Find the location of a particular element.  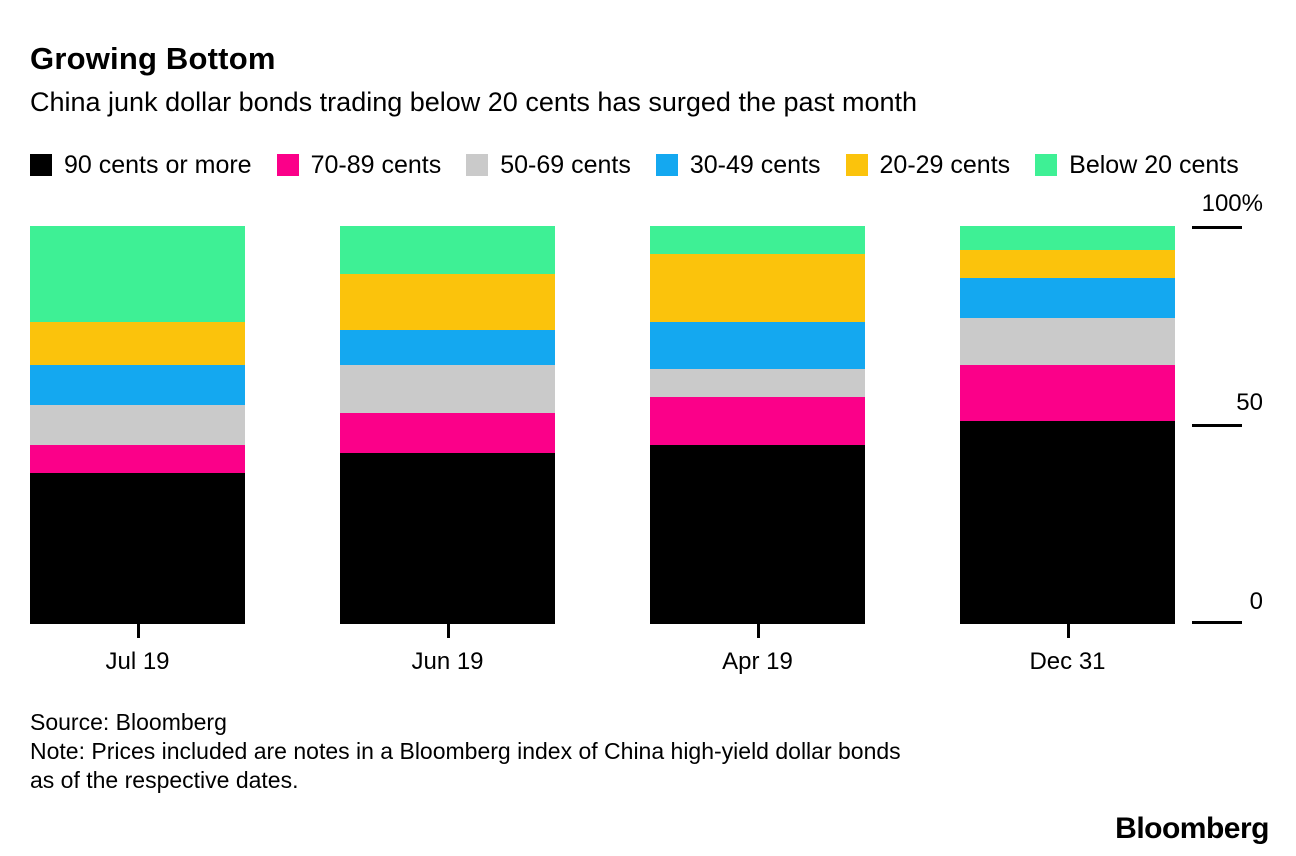

x-cell-apr-19: Apr 19 is located at coordinates (757, 650).